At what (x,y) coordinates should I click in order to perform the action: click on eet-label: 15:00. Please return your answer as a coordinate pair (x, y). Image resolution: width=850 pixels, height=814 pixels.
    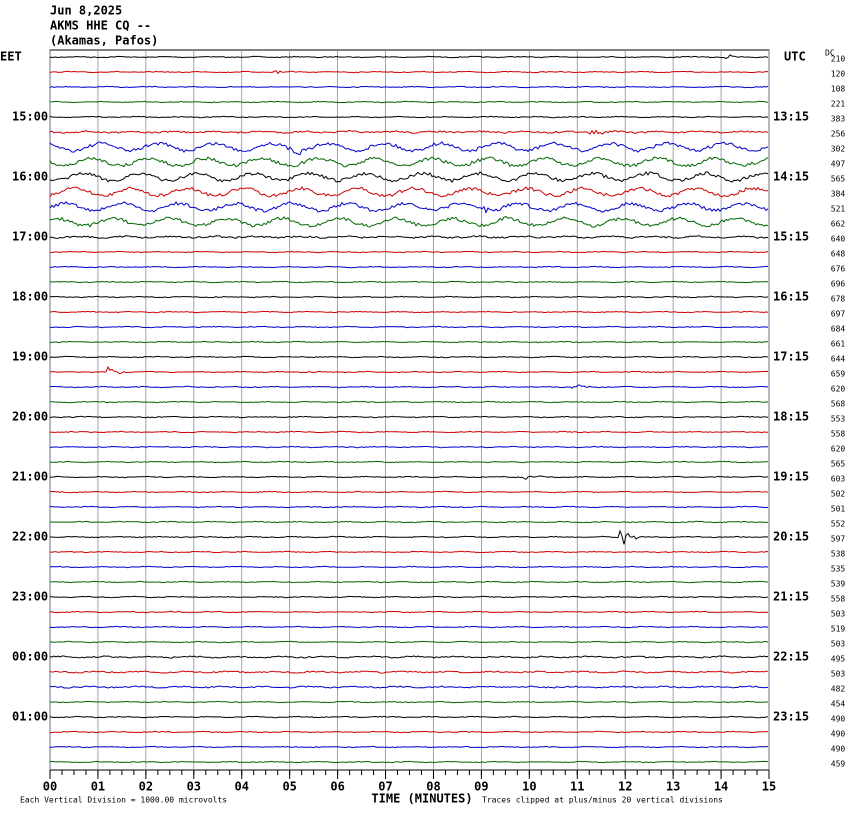
    Looking at the image, I should click on (30, 117).